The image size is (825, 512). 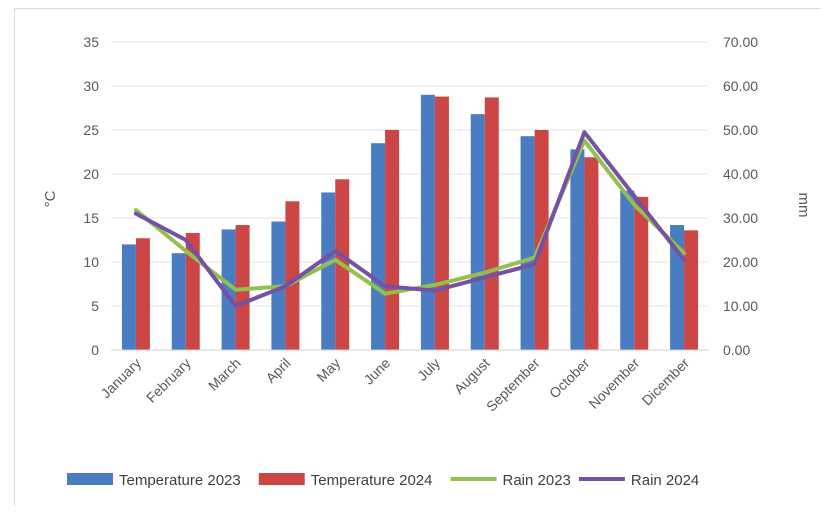 I want to click on legend-label: Rain 2023, so click(x=537, y=480).